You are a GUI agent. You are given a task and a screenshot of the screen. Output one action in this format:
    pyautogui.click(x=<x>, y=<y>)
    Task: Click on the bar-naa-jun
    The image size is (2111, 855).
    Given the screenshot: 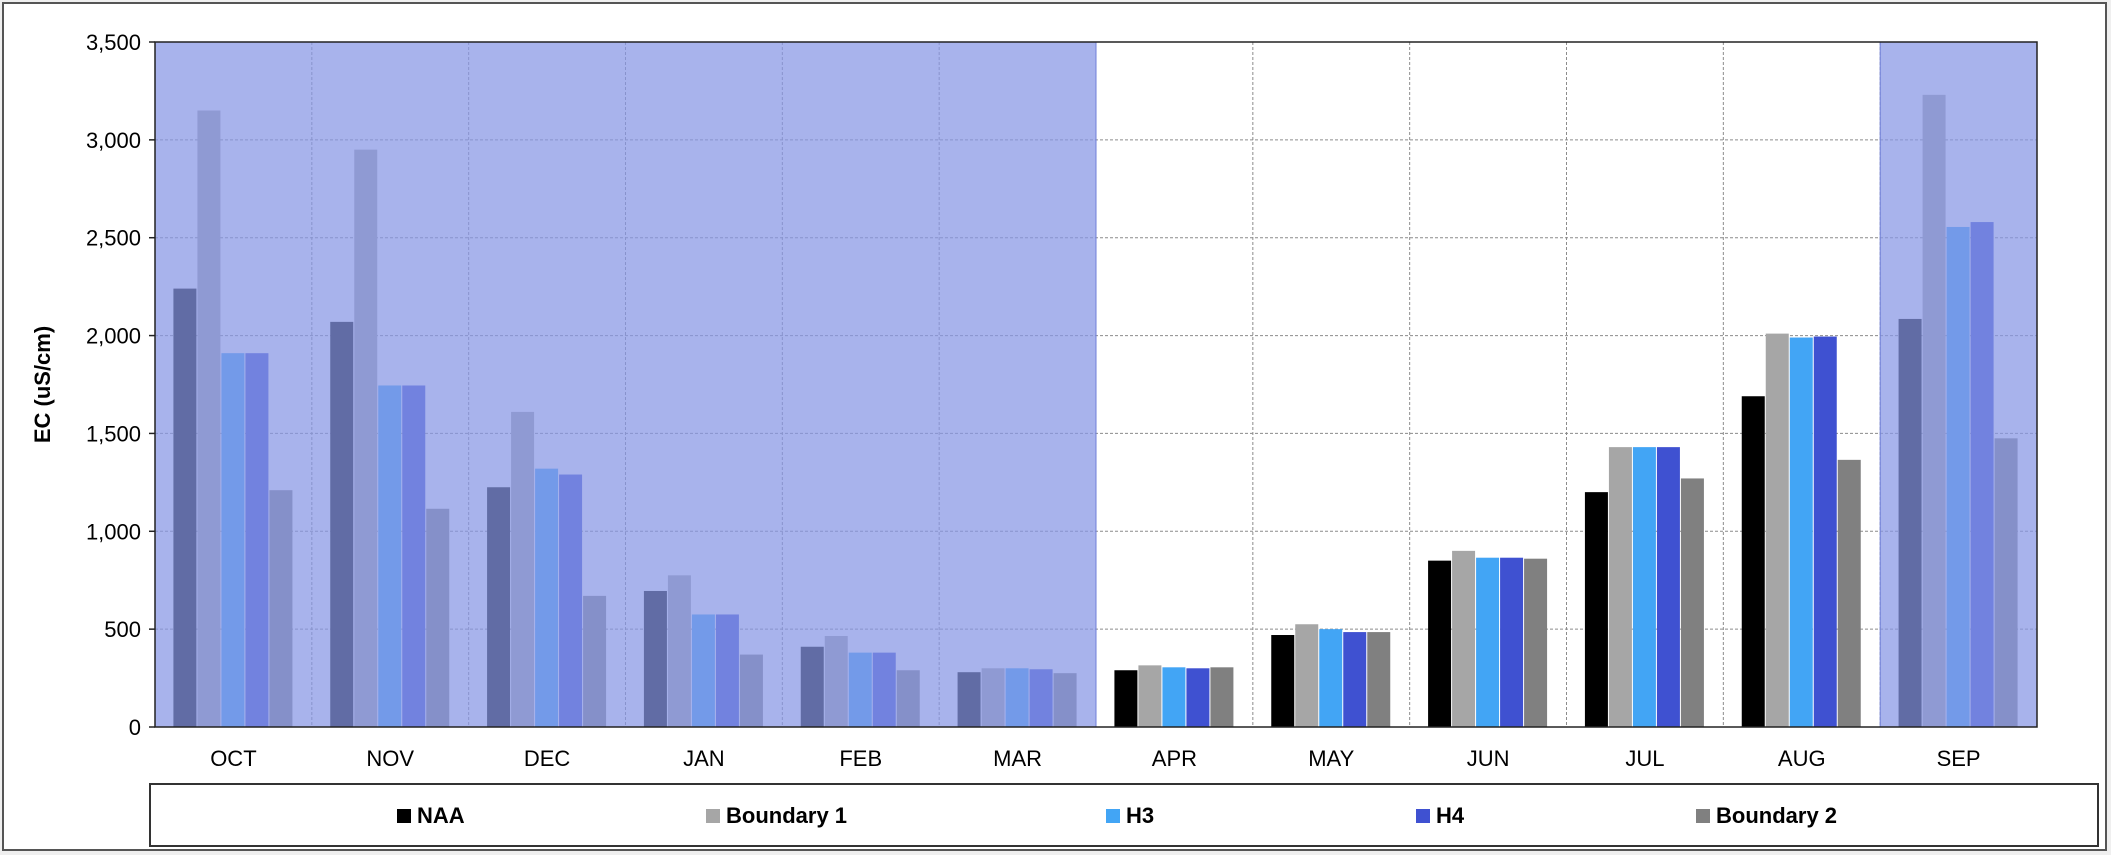 What is the action you would take?
    pyautogui.click(x=1440, y=643)
    